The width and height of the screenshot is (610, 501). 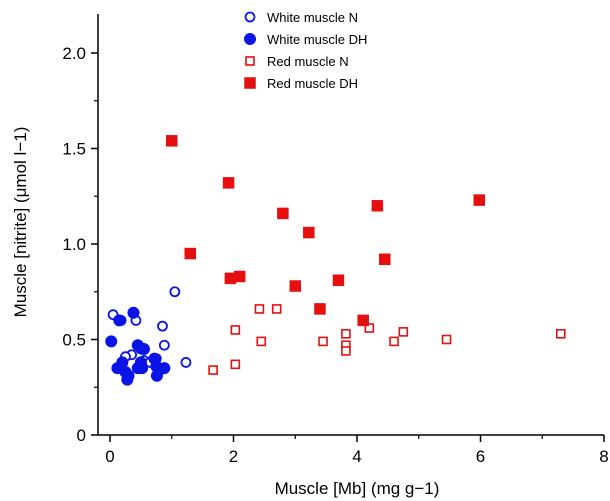 I want to click on legend-marker-white-muscle-n, so click(x=250, y=17).